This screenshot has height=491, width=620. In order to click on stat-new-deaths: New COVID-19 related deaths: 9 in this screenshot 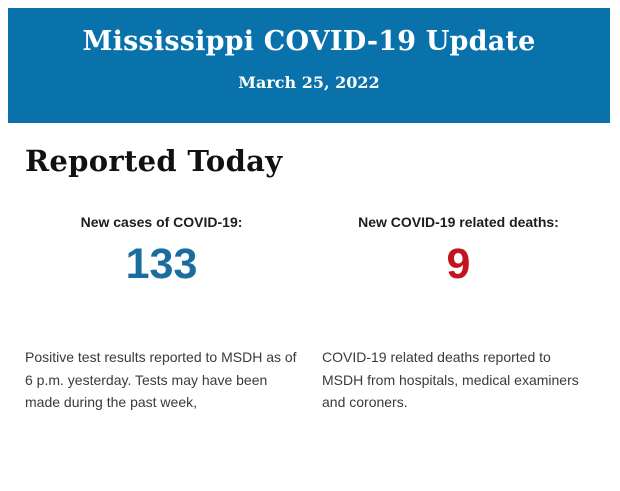, I will do `click(458, 250)`.